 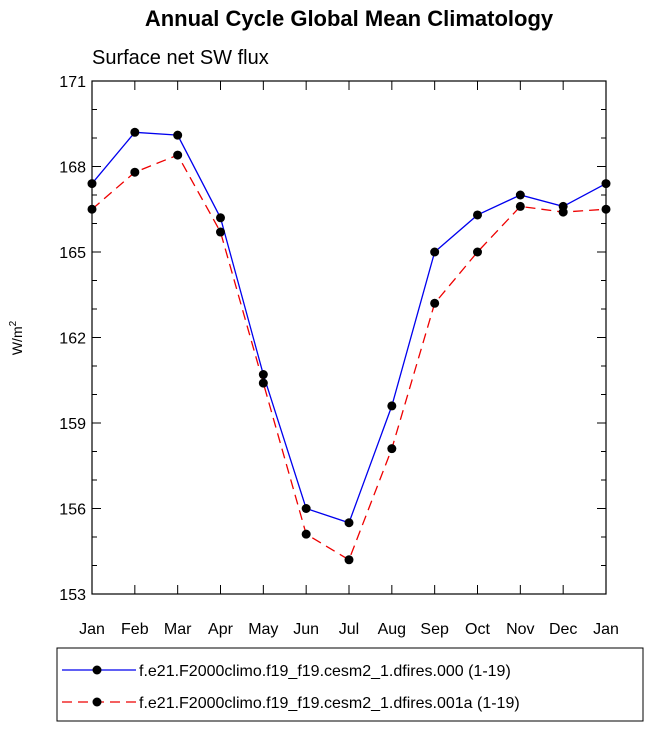 I want to click on x-tick-label: Dec, so click(x=563, y=629).